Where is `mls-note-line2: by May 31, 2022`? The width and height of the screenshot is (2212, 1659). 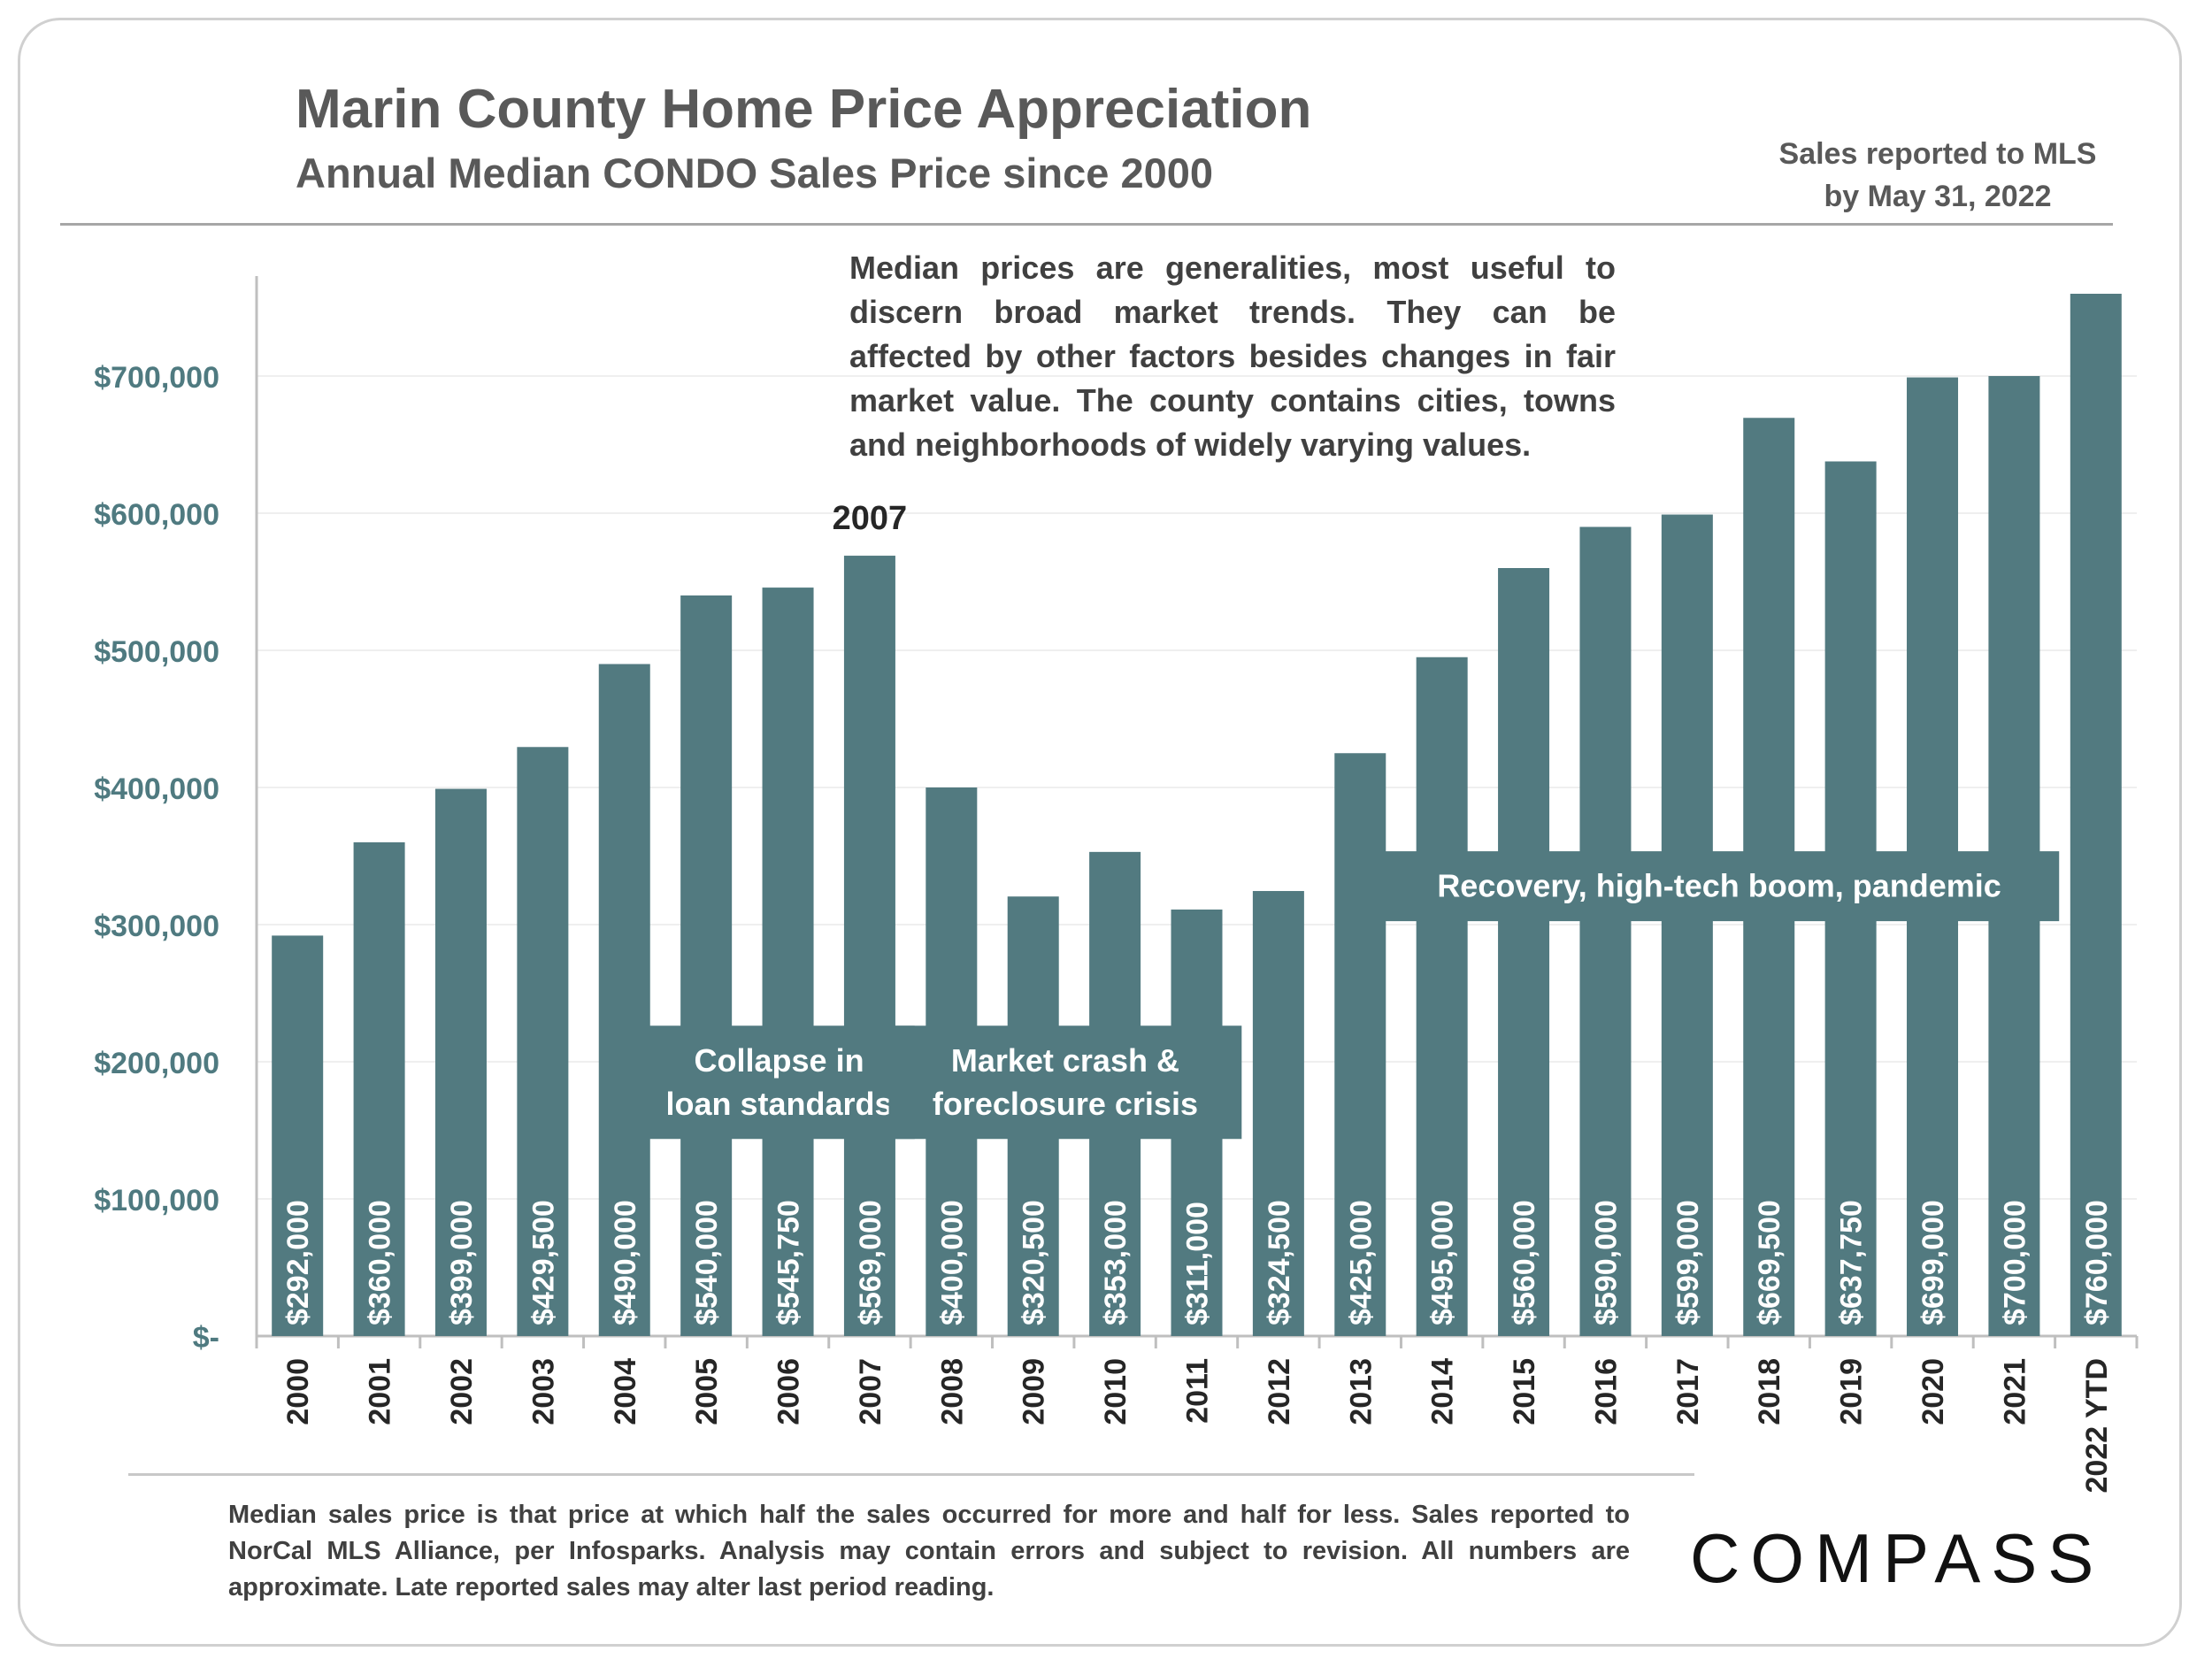 mls-note-line2: by May 31, 2022 is located at coordinates (1938, 197).